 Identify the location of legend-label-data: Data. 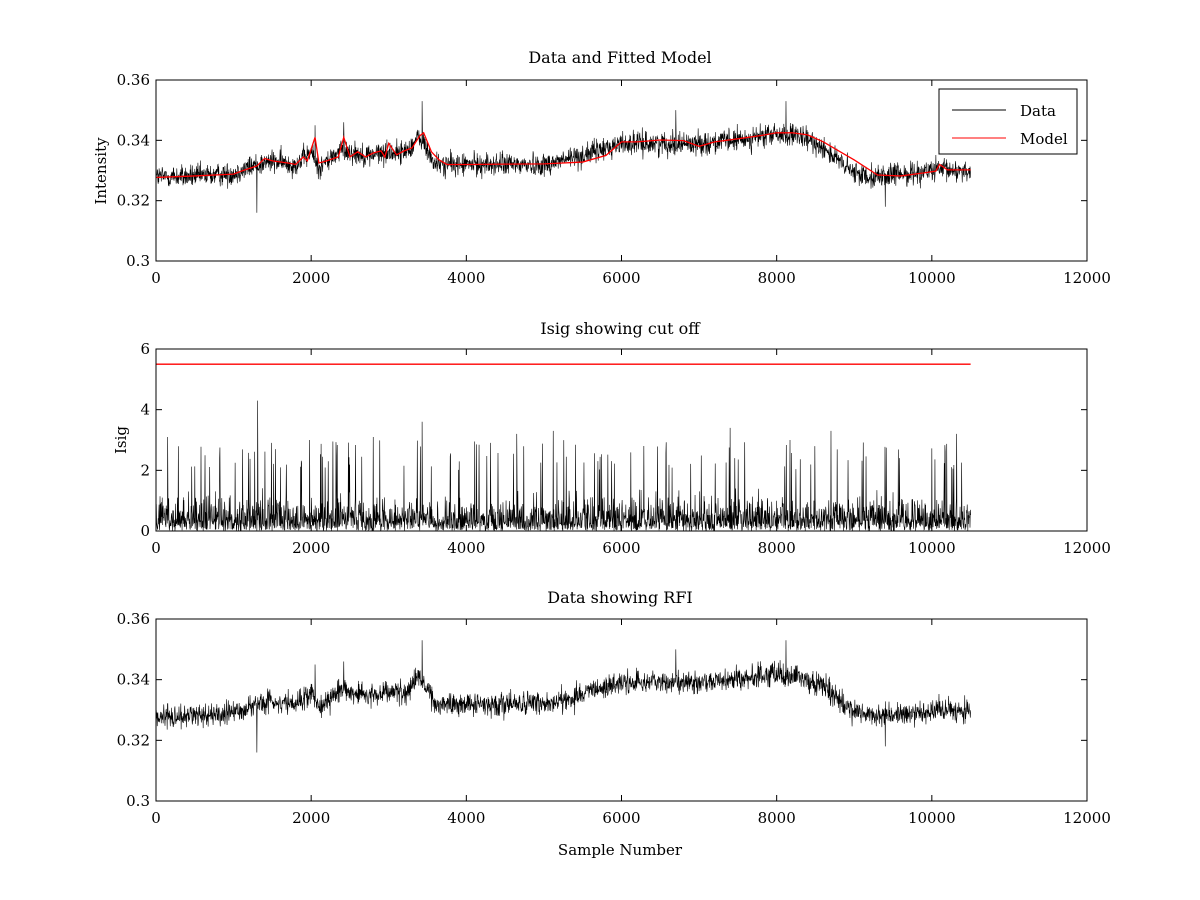
(1038, 111).